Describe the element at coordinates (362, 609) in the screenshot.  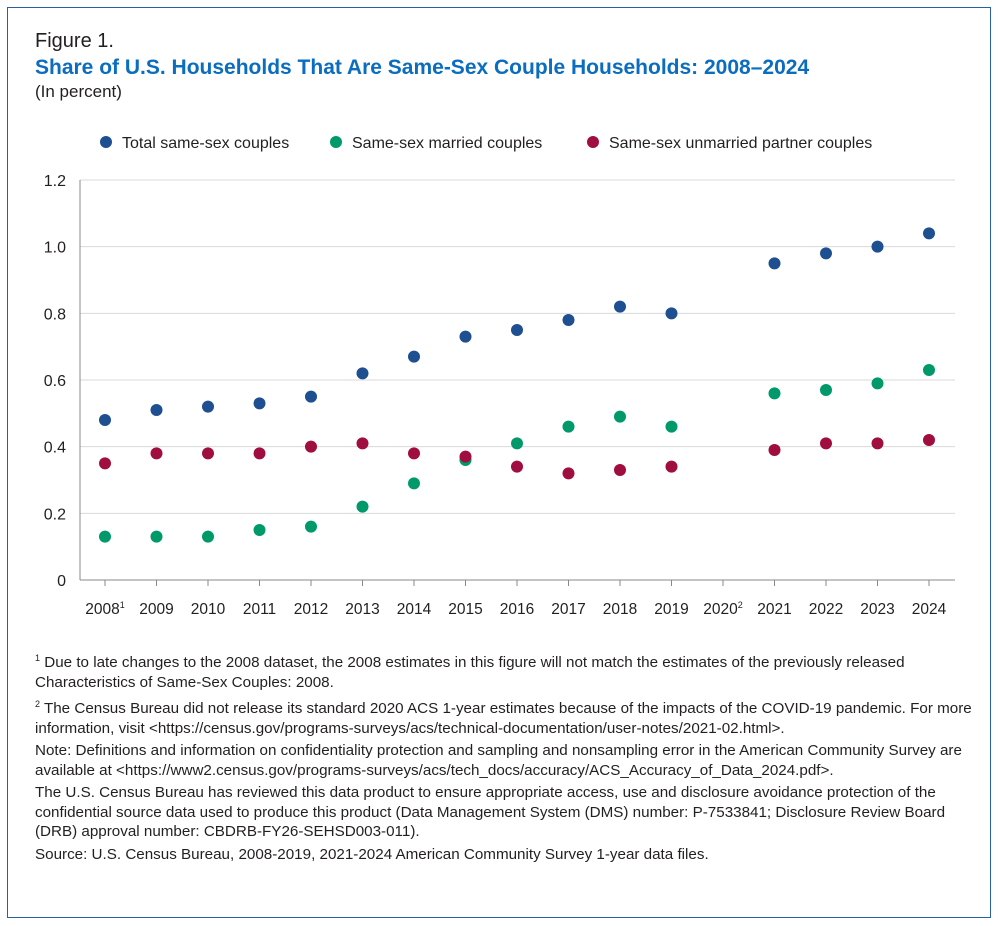
I see `x-tick-label: 2013` at that location.